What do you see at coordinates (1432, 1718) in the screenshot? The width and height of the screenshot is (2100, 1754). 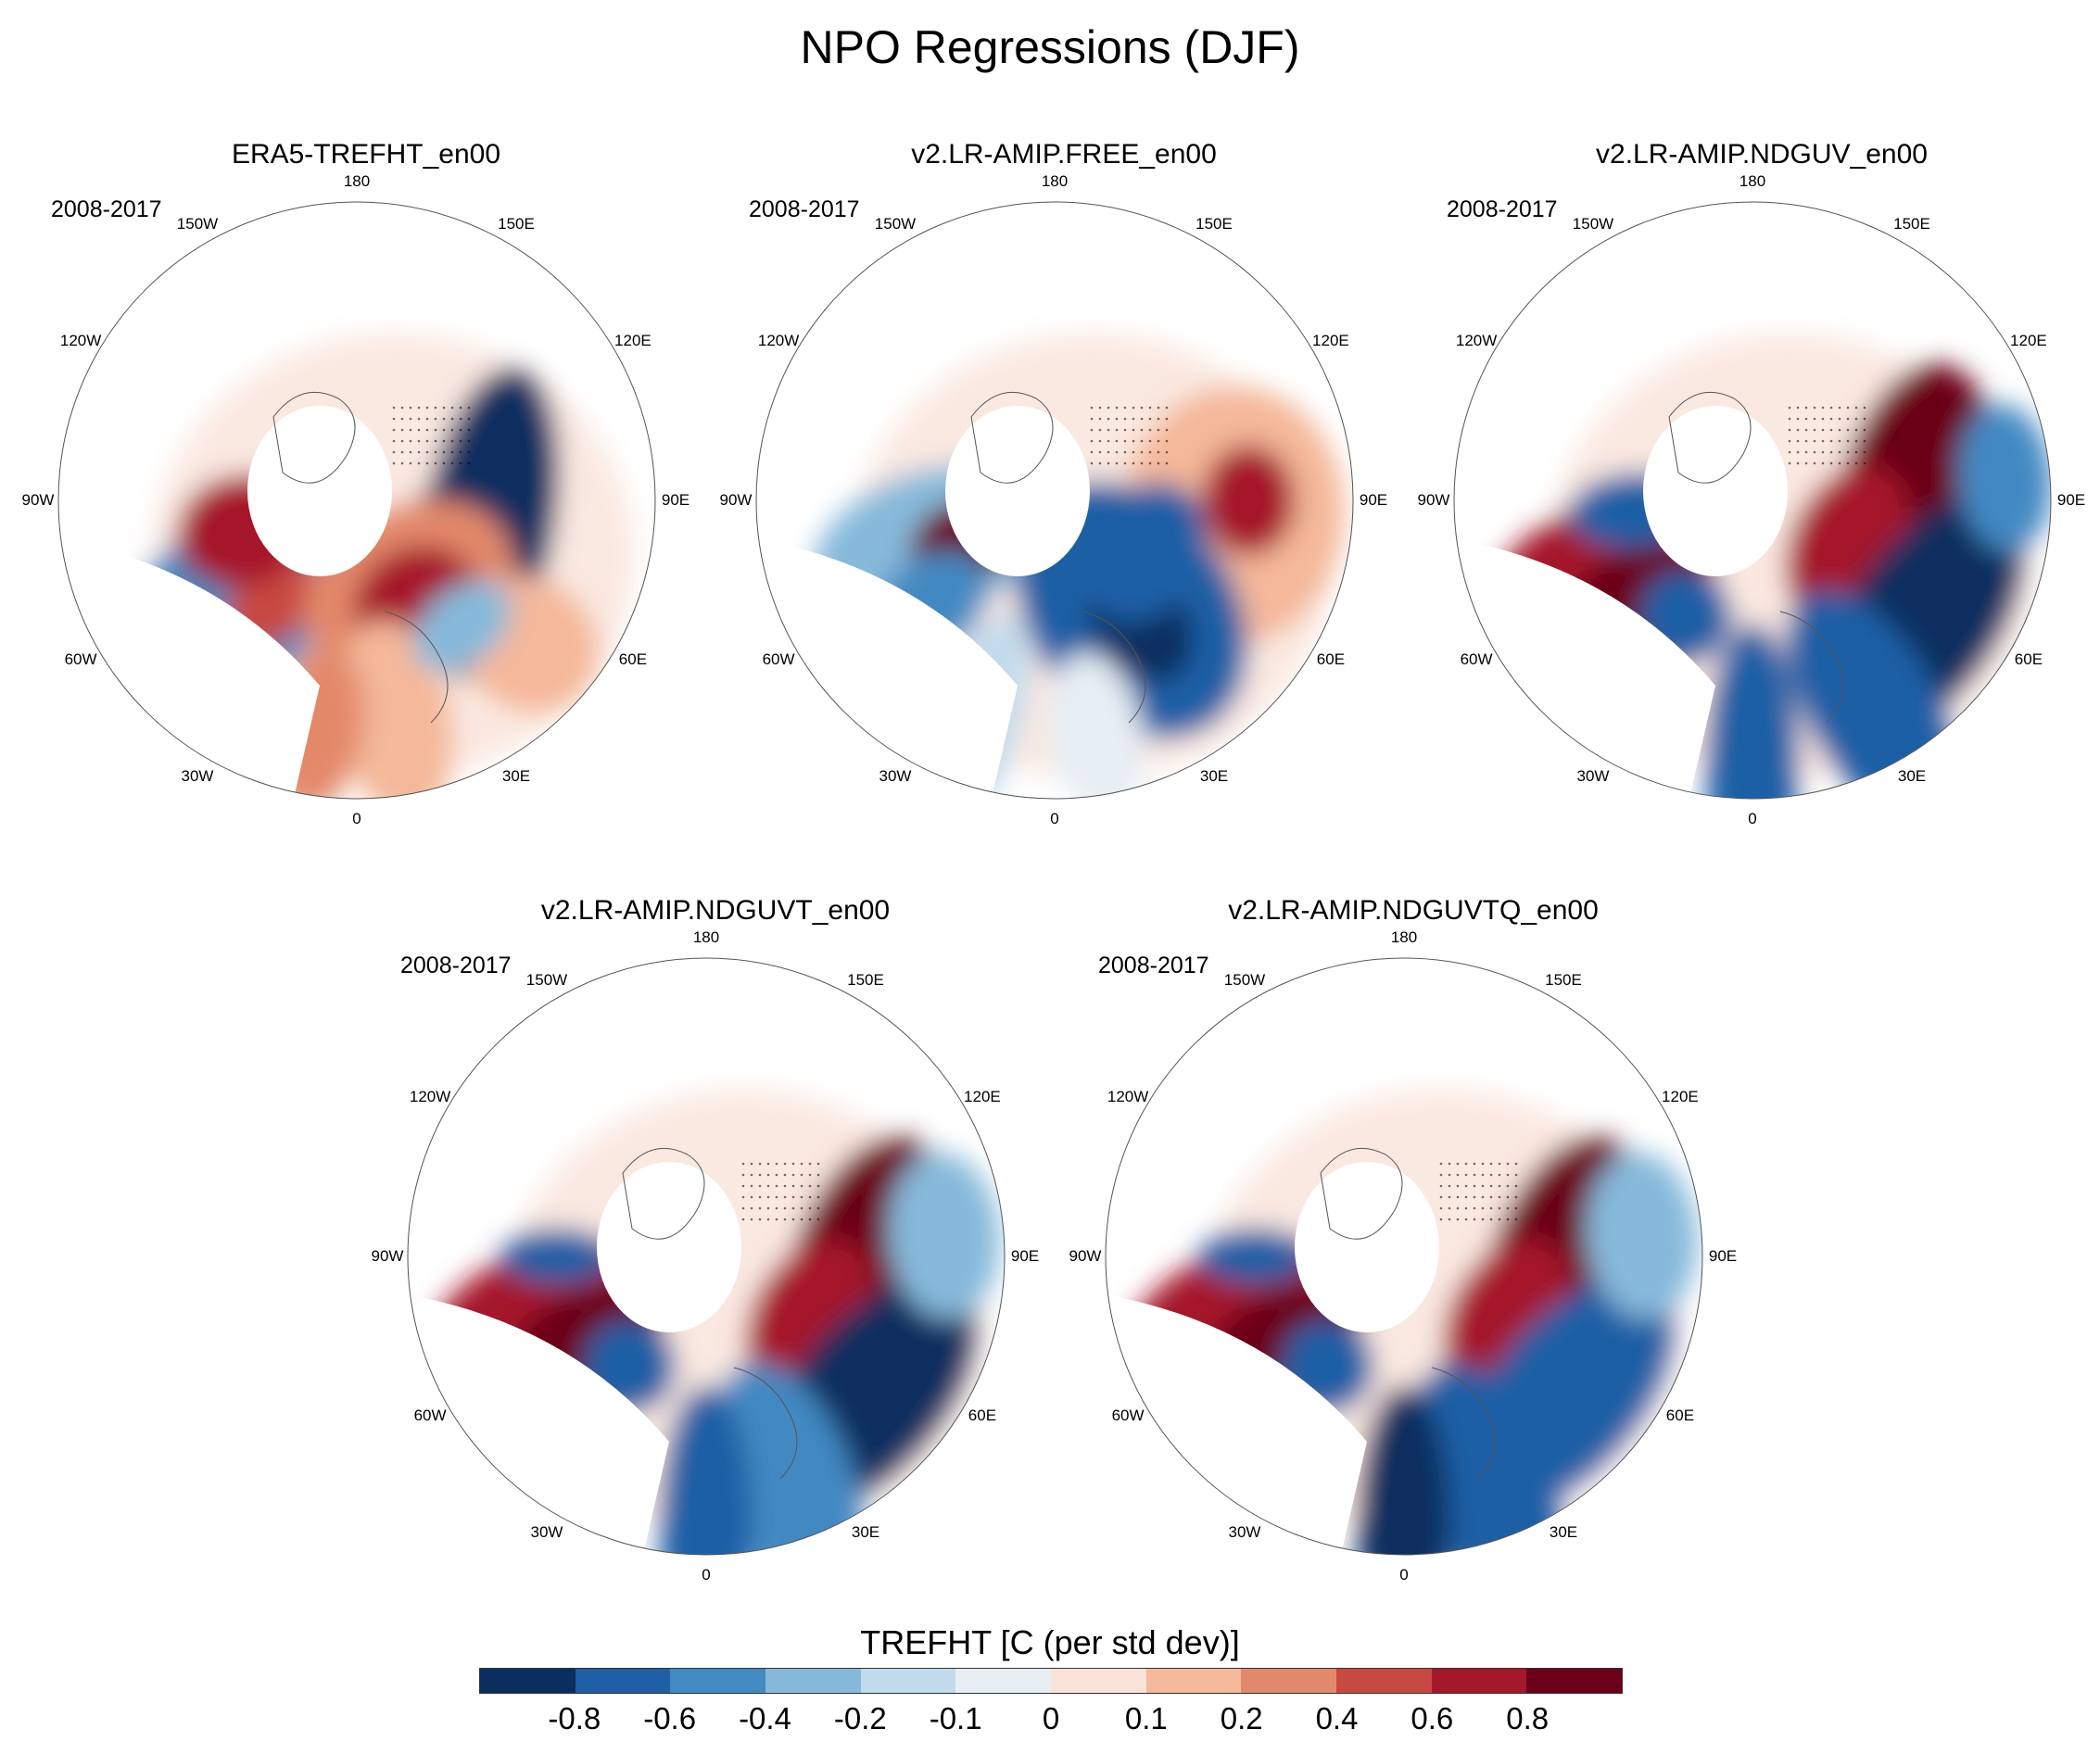 I see `colorbar-tick: 0.6` at bounding box center [1432, 1718].